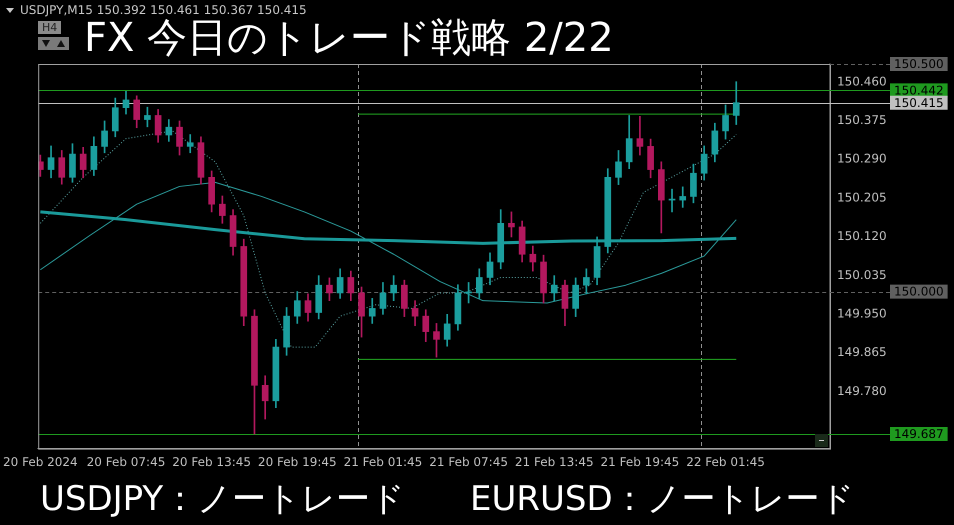 The height and width of the screenshot is (525, 954). I want to click on y-tick-label: 149.780, so click(862, 391).